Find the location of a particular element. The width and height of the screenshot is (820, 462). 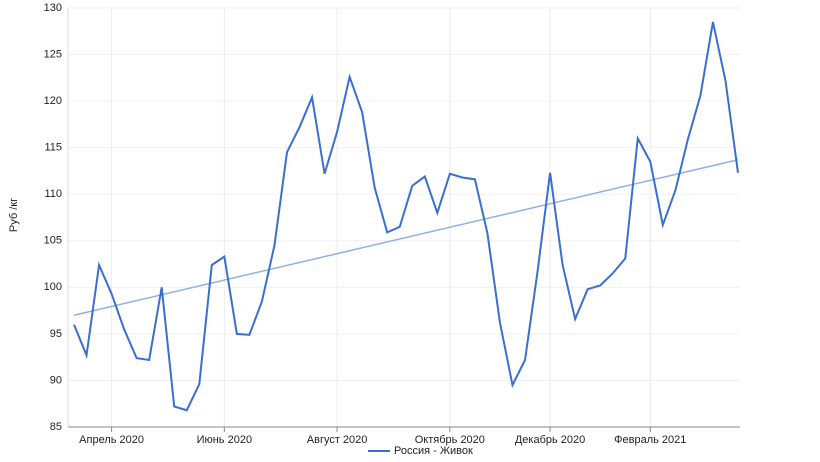

y-tick-label: 110 is located at coordinates (53, 194).